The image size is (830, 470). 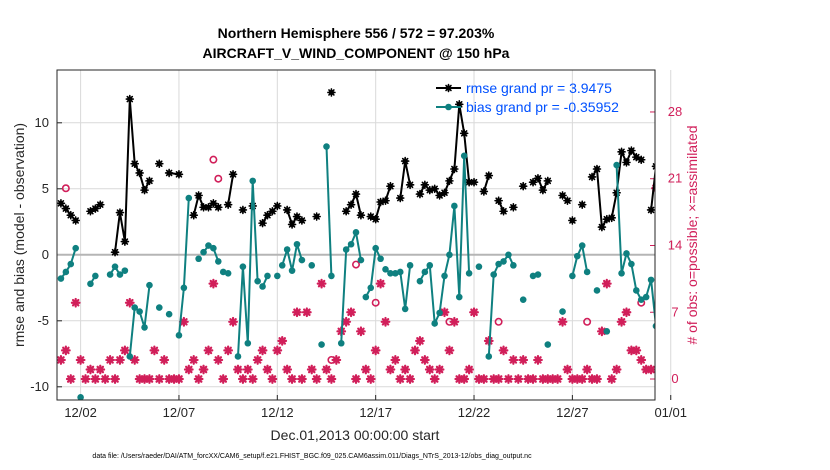 What do you see at coordinates (45, 188) in the screenshot?
I see `y-tick-label: 5` at bounding box center [45, 188].